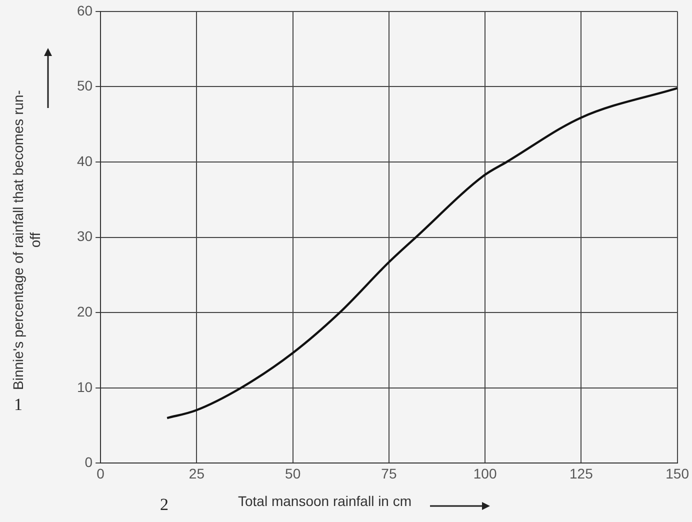 The image size is (692, 522). I want to click on x-tick-label: 100, so click(485, 473).